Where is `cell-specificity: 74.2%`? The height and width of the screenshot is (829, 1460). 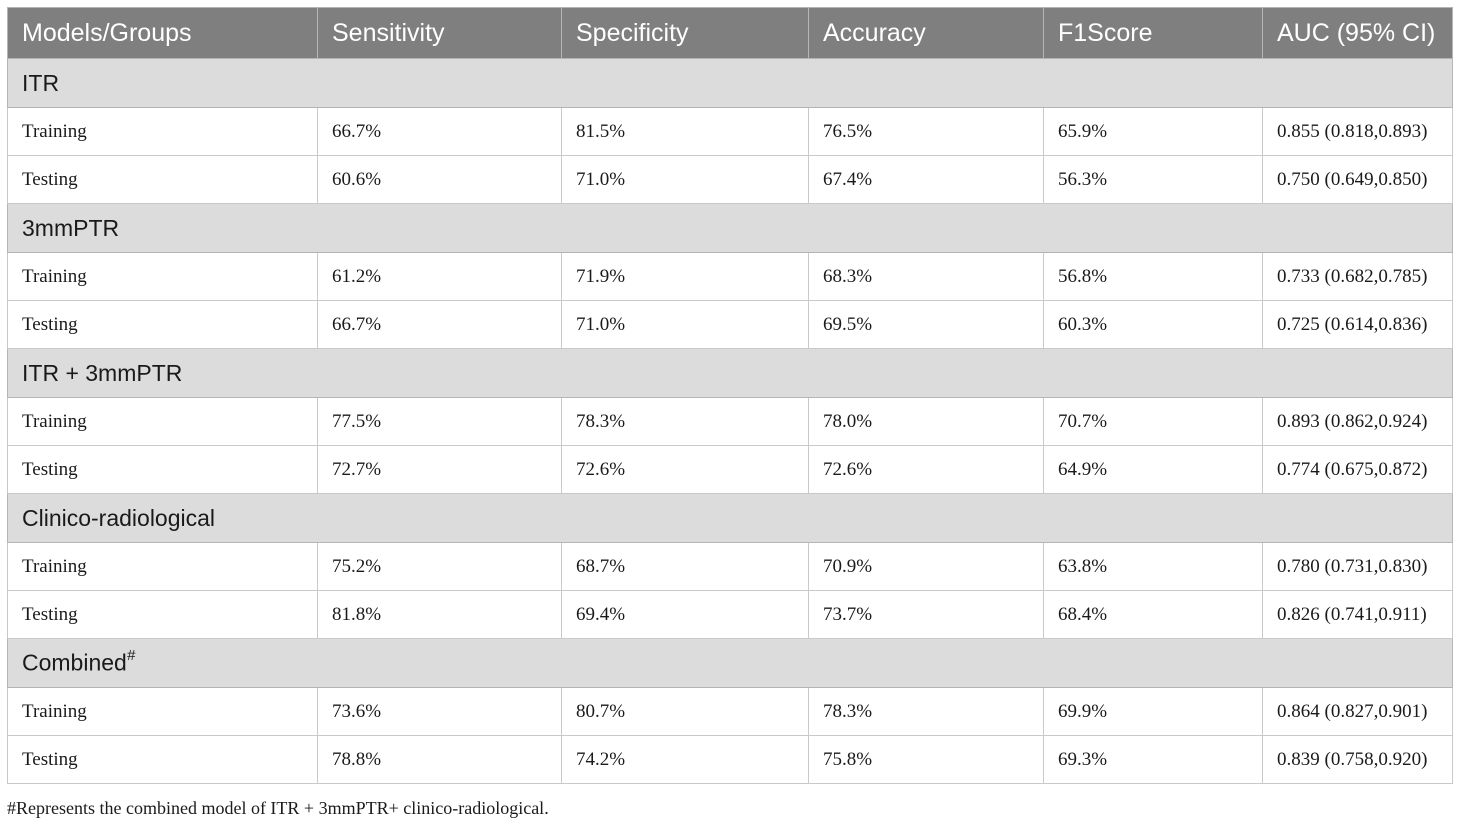 cell-specificity: 74.2% is located at coordinates (685, 759).